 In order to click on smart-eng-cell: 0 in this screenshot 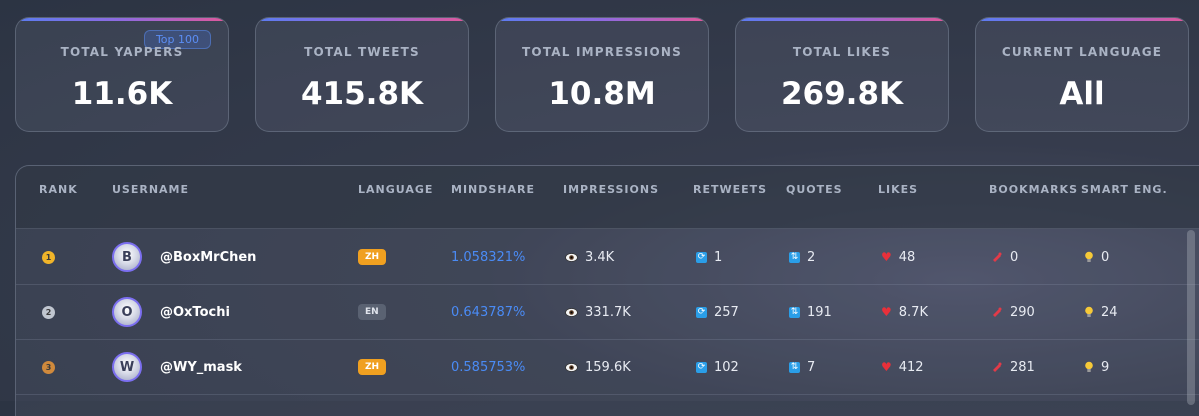, I will do `click(1096, 257)`.